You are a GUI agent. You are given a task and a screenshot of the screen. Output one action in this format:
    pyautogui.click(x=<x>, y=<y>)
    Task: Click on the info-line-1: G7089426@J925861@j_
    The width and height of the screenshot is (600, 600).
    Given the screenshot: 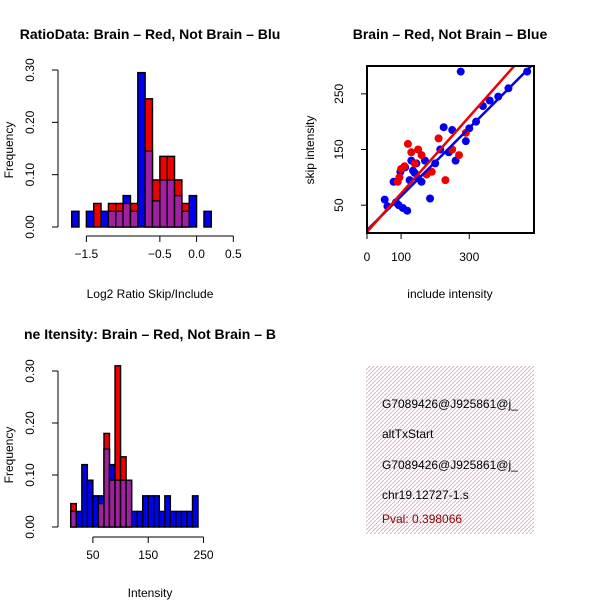 What is the action you would take?
    pyautogui.click(x=450, y=404)
    